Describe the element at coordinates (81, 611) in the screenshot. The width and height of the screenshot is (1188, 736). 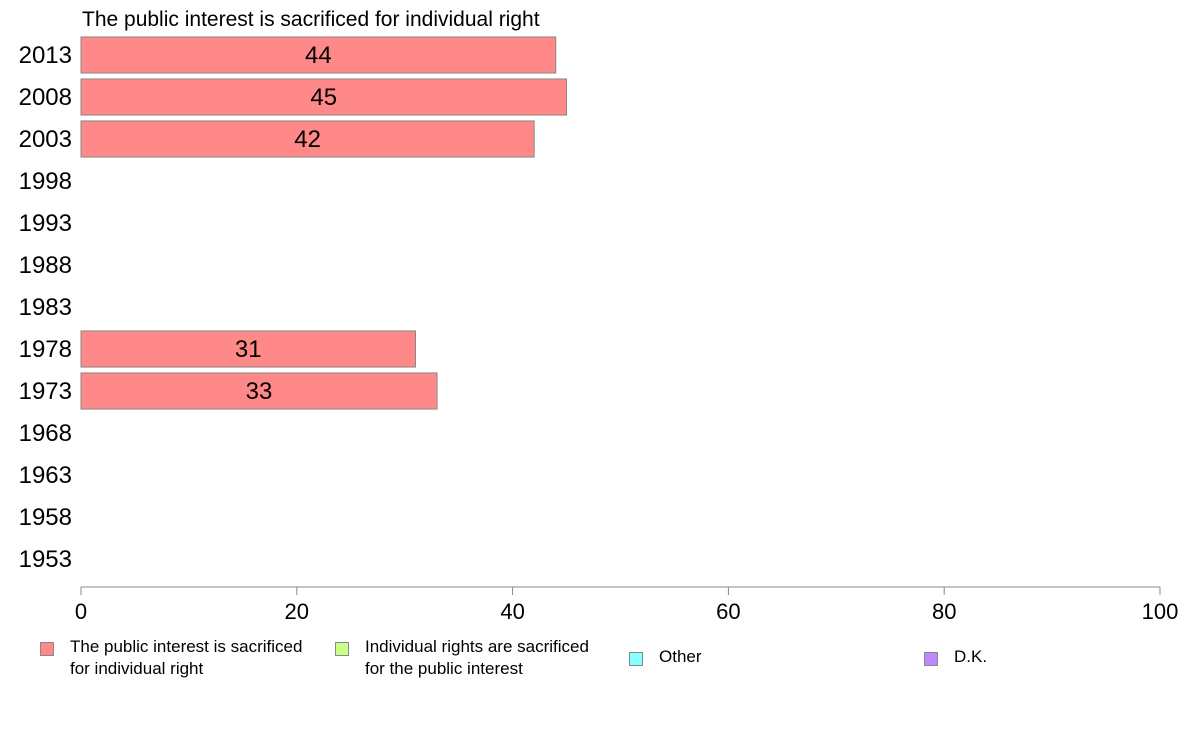
I see `x-tick-label: 0` at that location.